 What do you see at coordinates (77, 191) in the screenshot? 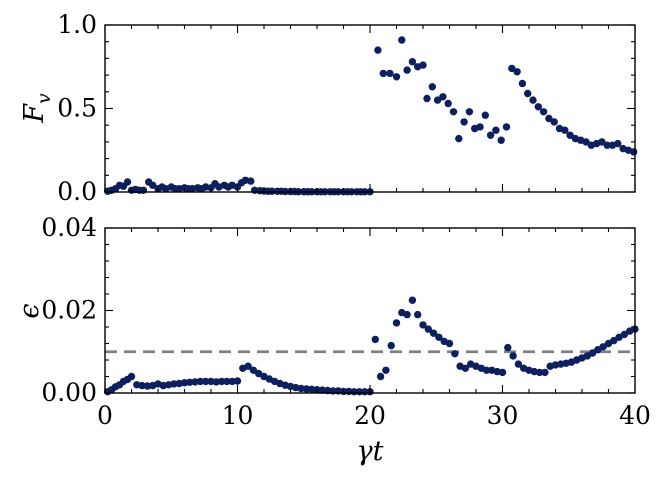
I see `top-y-tick-label: 0.0` at bounding box center [77, 191].